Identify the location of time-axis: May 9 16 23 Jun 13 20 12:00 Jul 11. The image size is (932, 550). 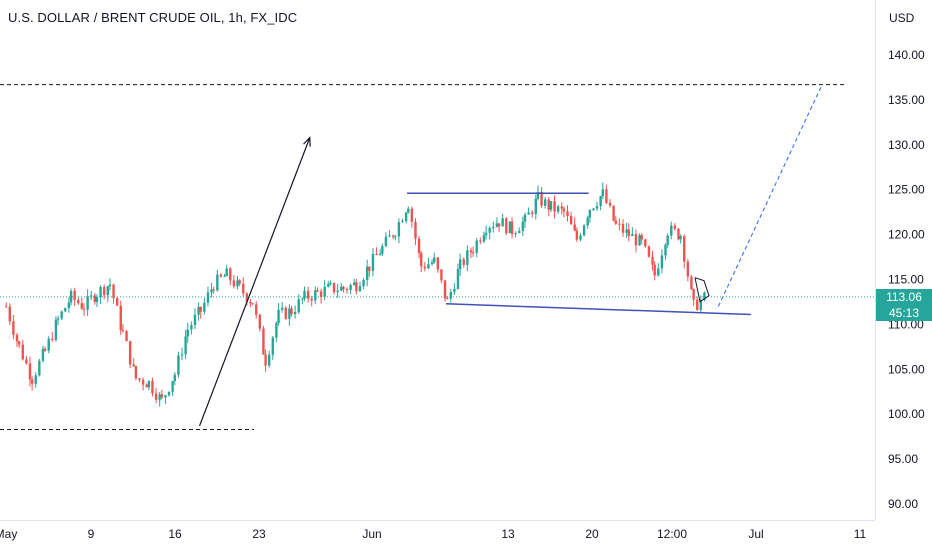
(437, 531).